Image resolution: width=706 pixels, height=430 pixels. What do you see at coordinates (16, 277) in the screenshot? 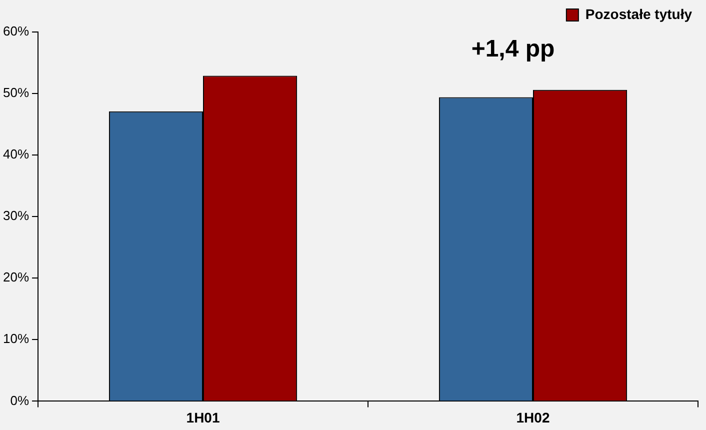
I see `y-tick-label: 20%` at bounding box center [16, 277].